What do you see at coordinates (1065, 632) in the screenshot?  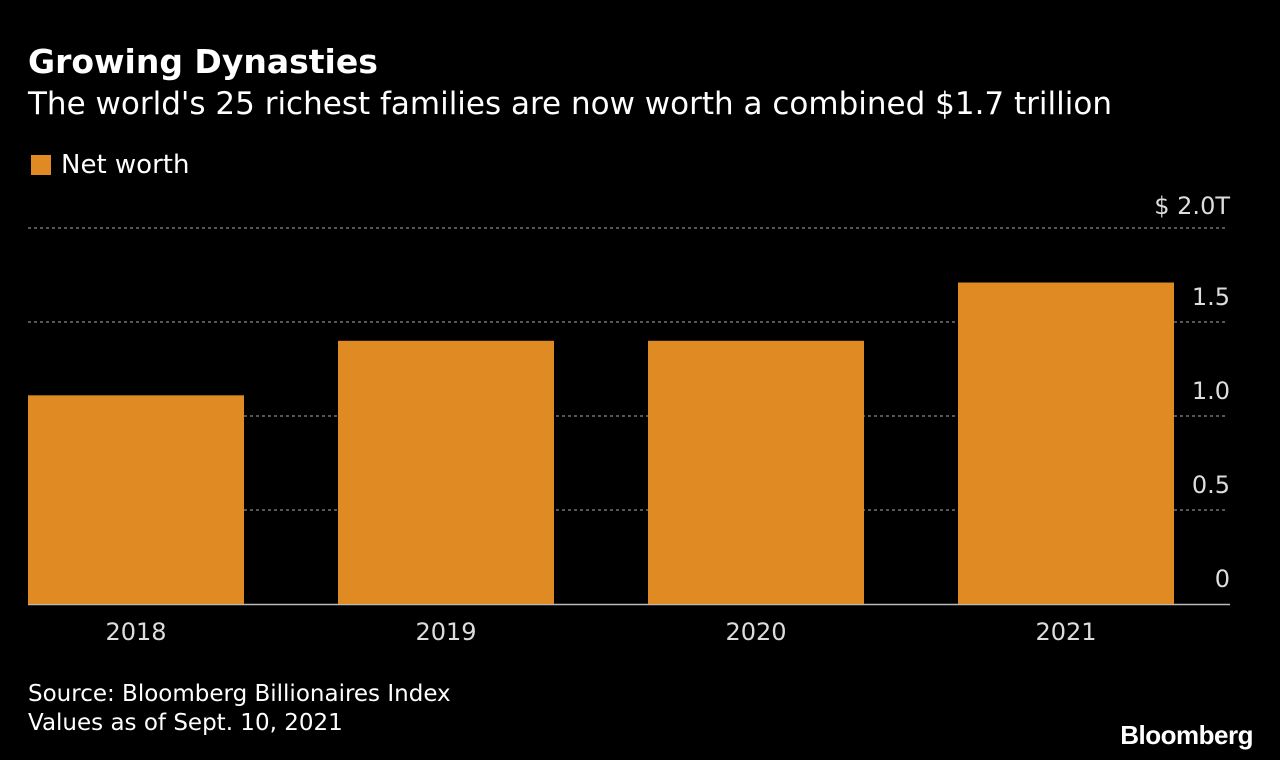 I see `x-tick-label: 2021` at bounding box center [1065, 632].